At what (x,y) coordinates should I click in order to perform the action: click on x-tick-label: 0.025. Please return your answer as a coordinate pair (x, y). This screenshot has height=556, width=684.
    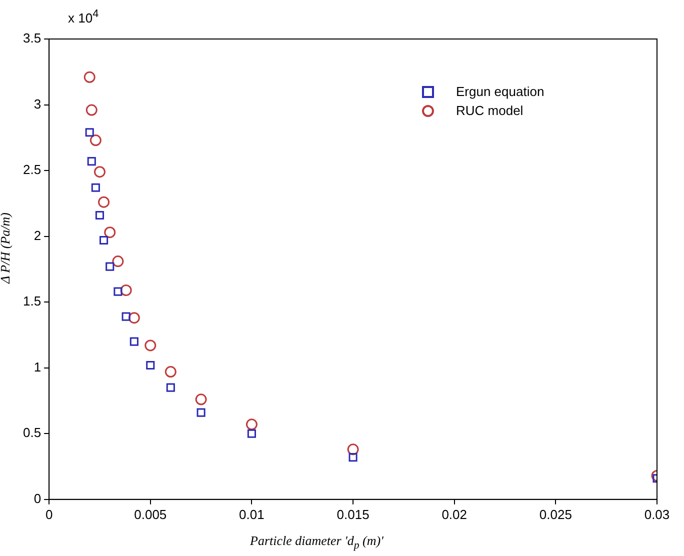
    Looking at the image, I should click on (555, 514).